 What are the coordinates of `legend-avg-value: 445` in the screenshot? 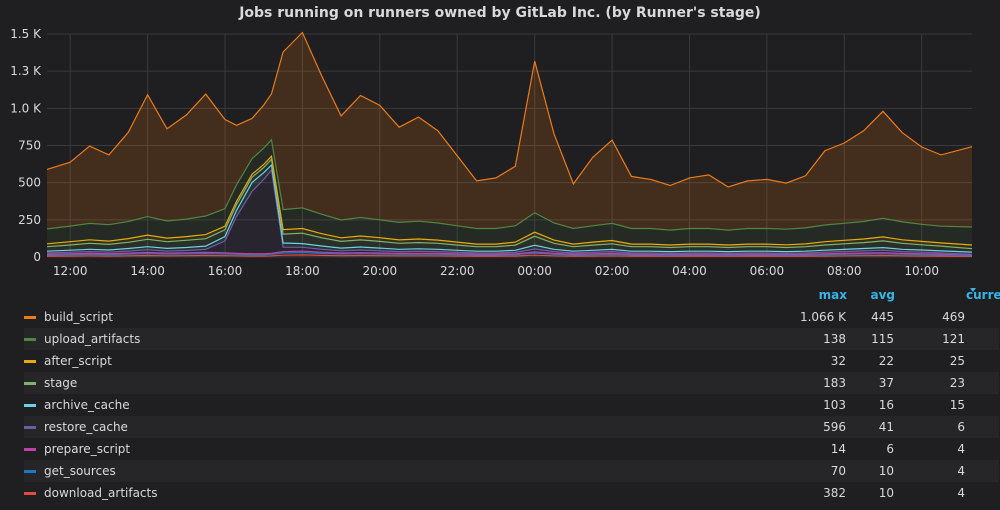 It's located at (882, 317).